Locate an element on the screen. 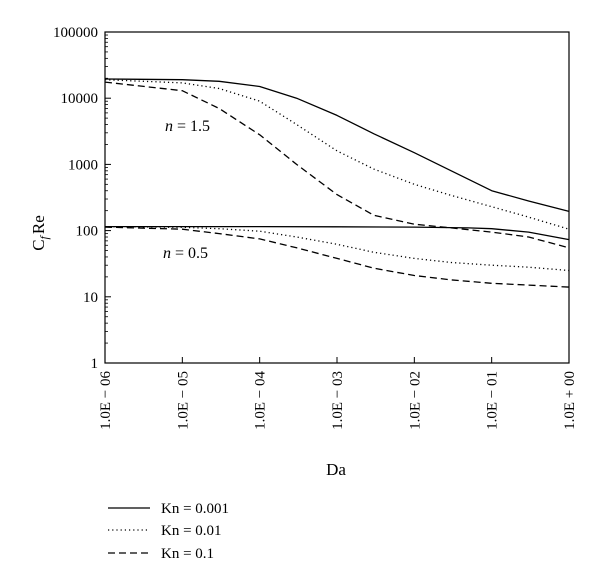  y-label-main: C is located at coordinates (38, 244).